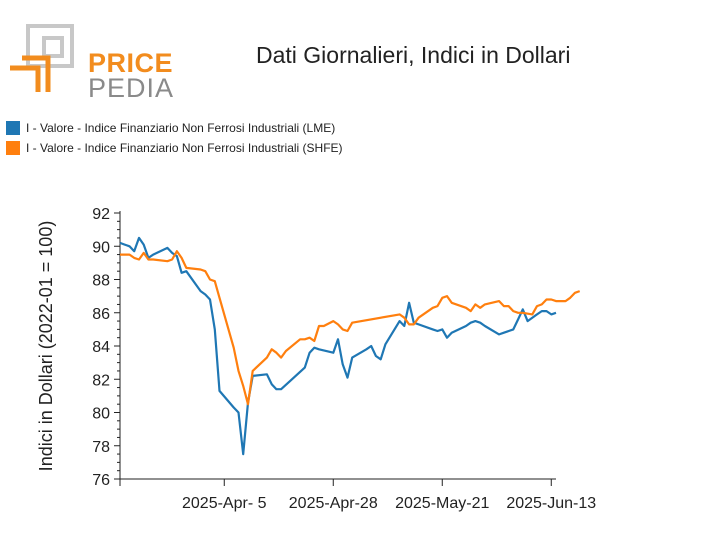 The height and width of the screenshot is (555, 712). Describe the element at coordinates (101, 447) in the screenshot. I see `y-tick-label: 78` at that location.